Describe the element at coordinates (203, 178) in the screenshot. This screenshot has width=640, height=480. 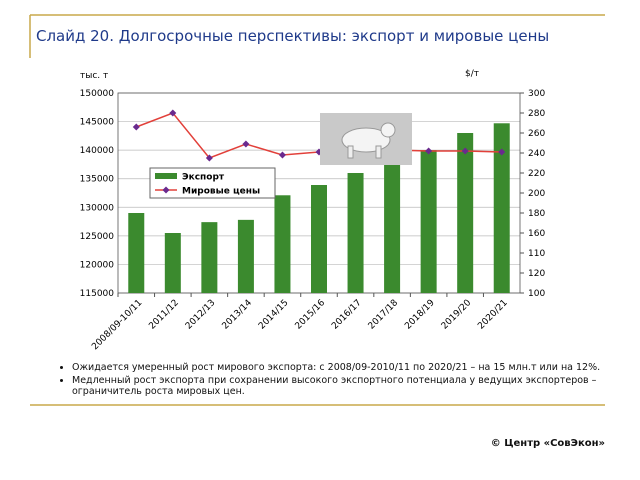
I see `legend-label: Экспорт` at that location.